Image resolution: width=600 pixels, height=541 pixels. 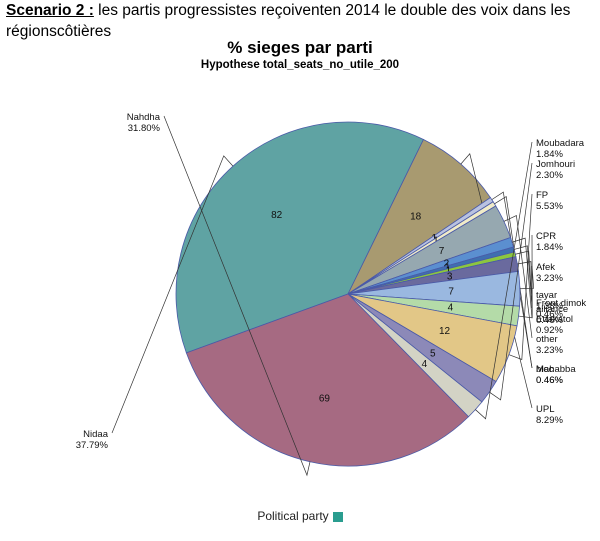 What do you see at coordinates (560, 143) in the screenshot?
I see `slice-label-moubadara: Moubadara` at bounding box center [560, 143].